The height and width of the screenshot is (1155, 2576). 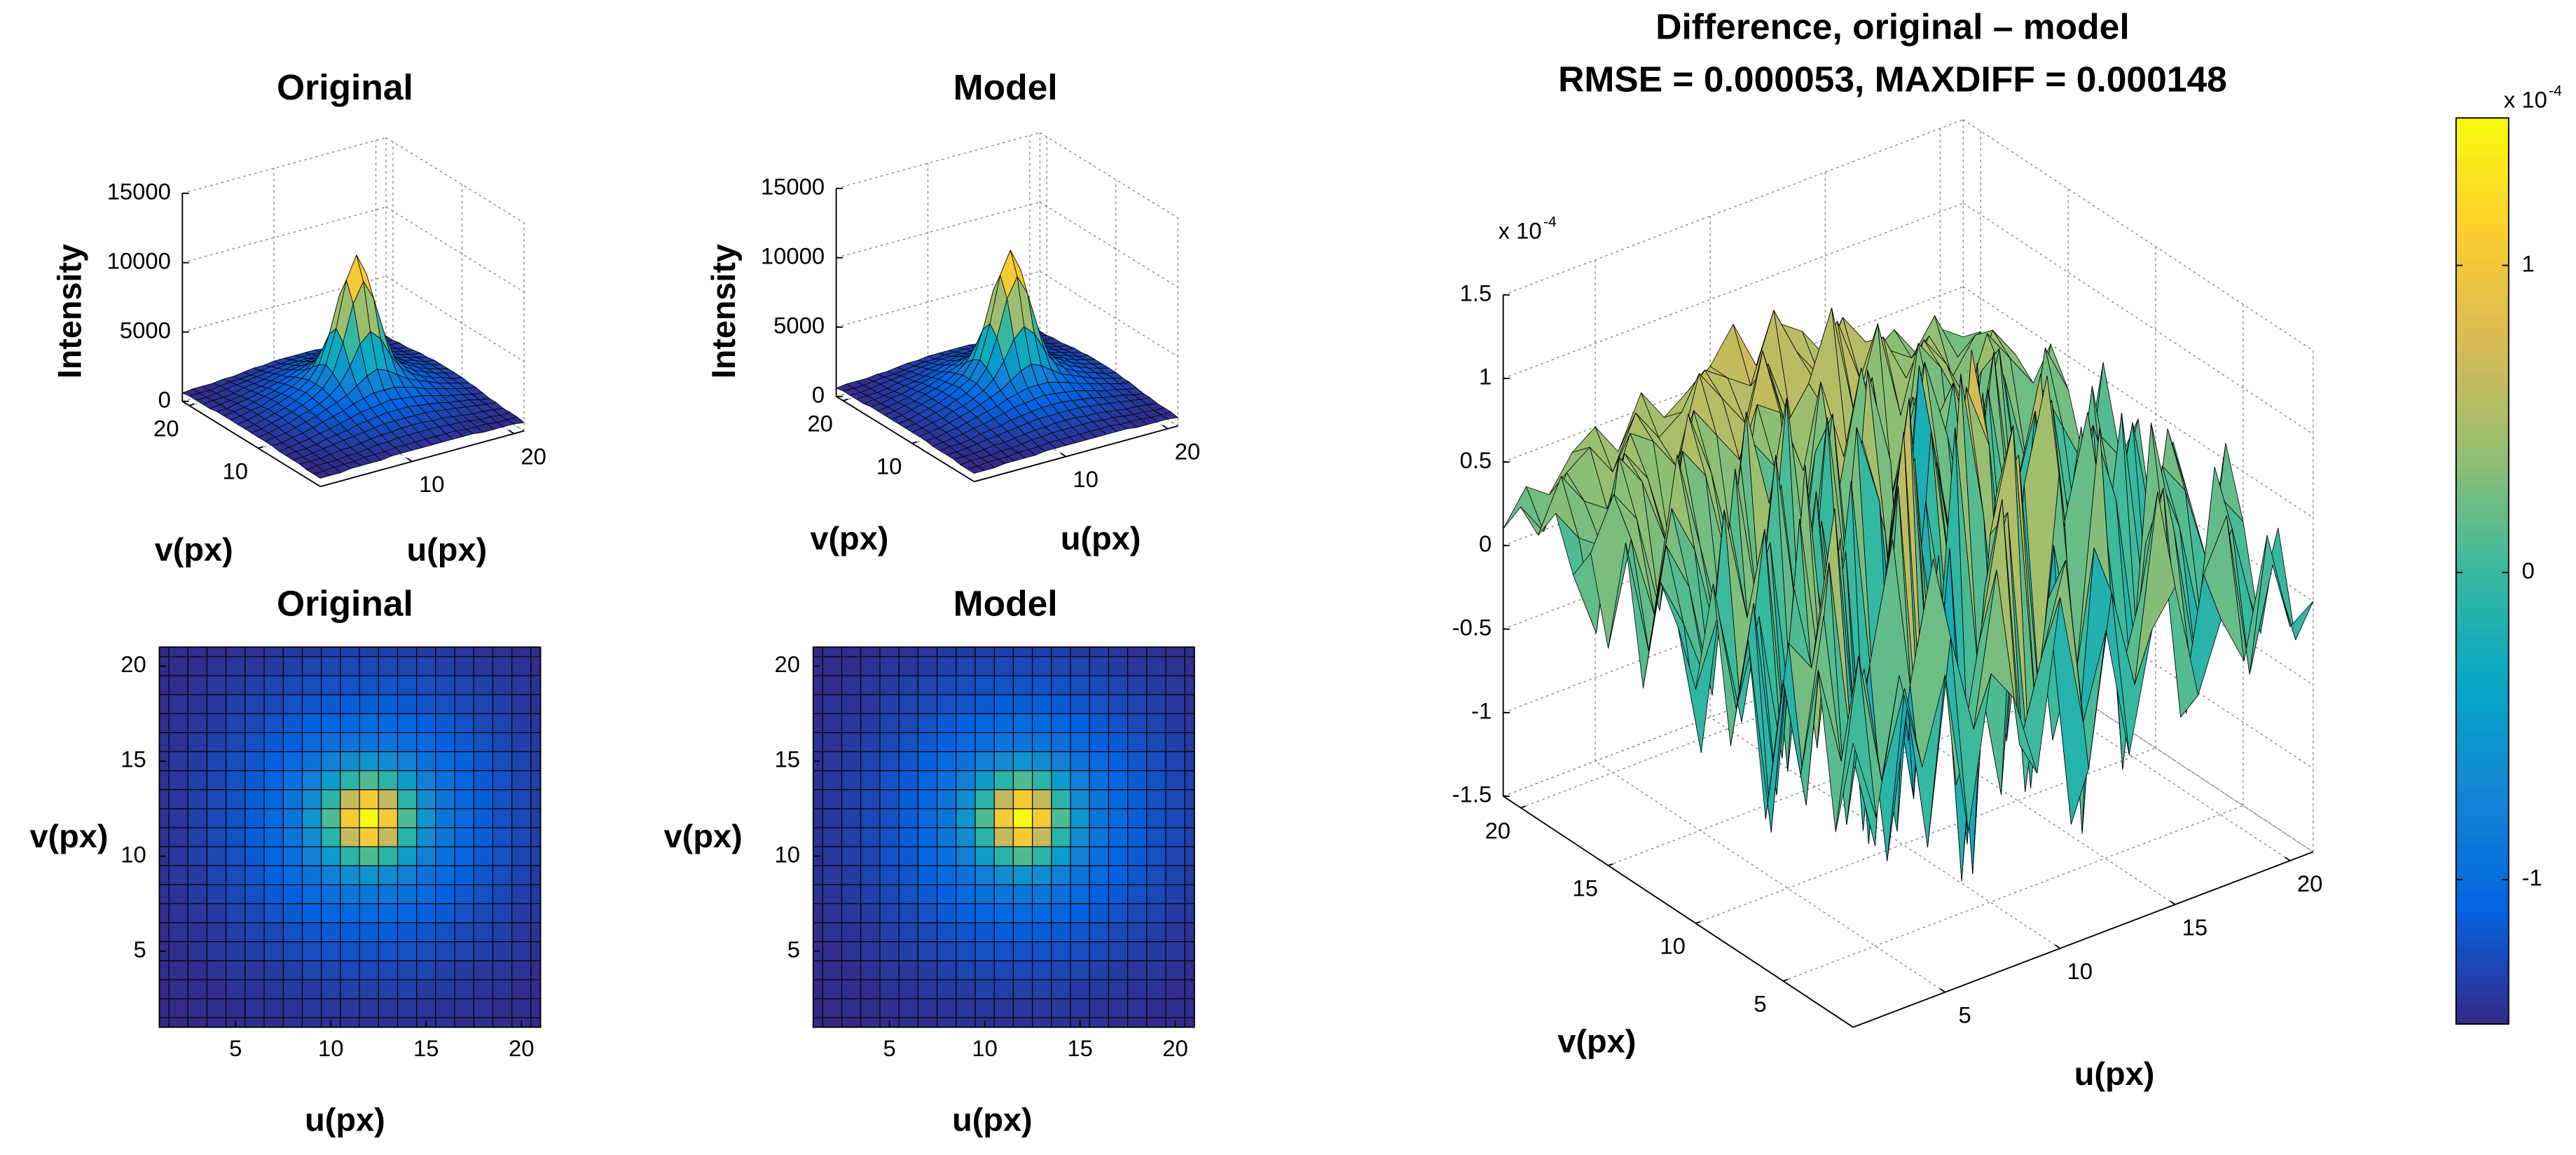 What do you see at coordinates (331, 1048) in the screenshot?
I see `x-tick-label: 10` at bounding box center [331, 1048].